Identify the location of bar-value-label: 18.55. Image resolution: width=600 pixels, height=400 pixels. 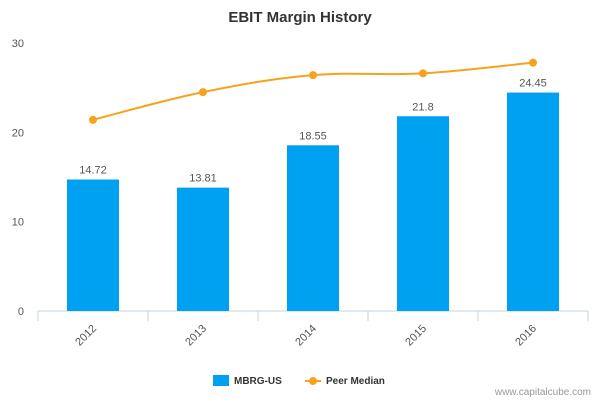
(313, 136).